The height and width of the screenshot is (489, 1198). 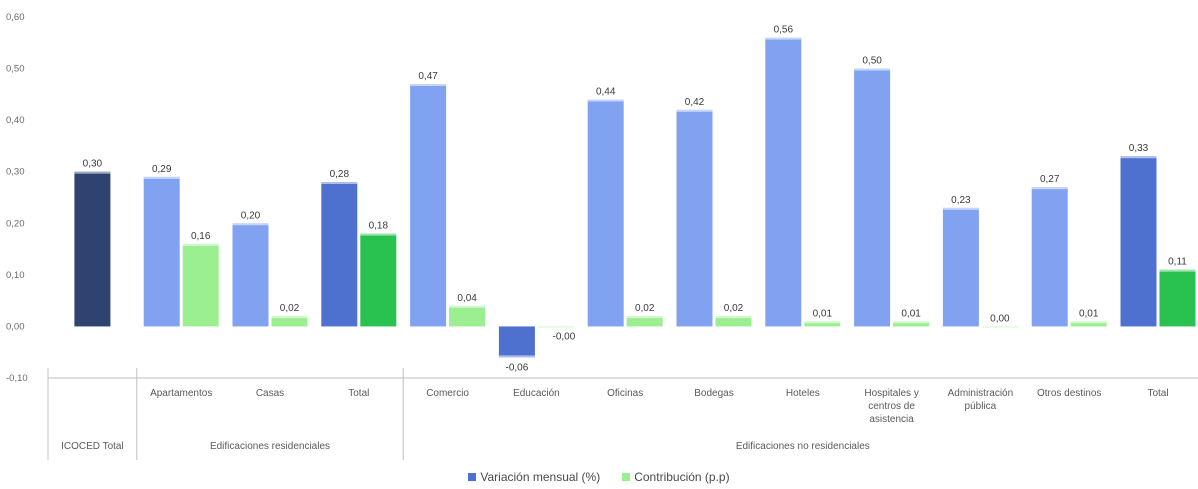 I want to click on data-label: 0,44, so click(x=606, y=92).